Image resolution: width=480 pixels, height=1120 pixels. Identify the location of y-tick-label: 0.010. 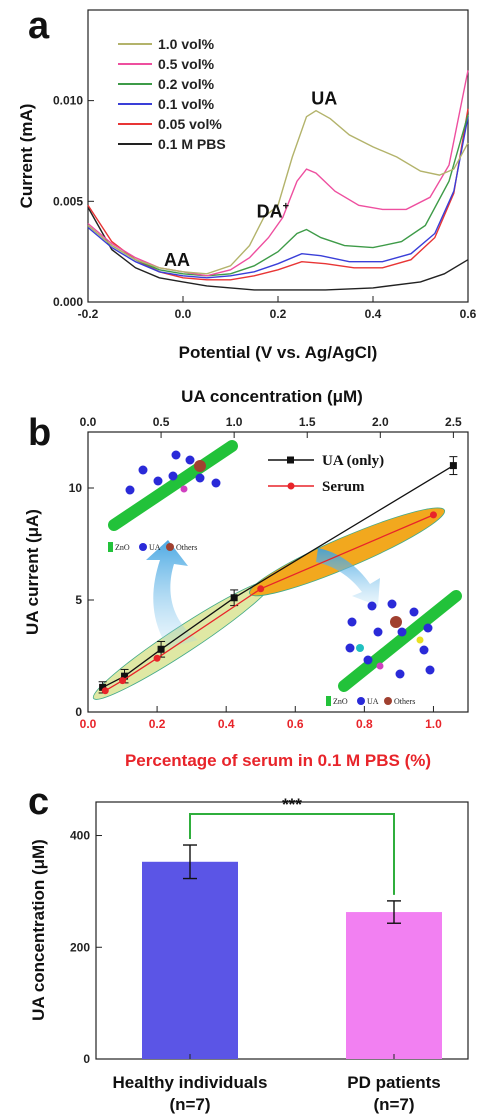
(68, 101).